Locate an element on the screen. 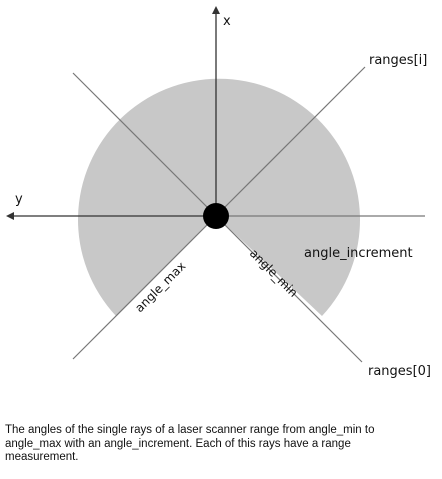  ray-line-upper-left is located at coordinates (144, 144).